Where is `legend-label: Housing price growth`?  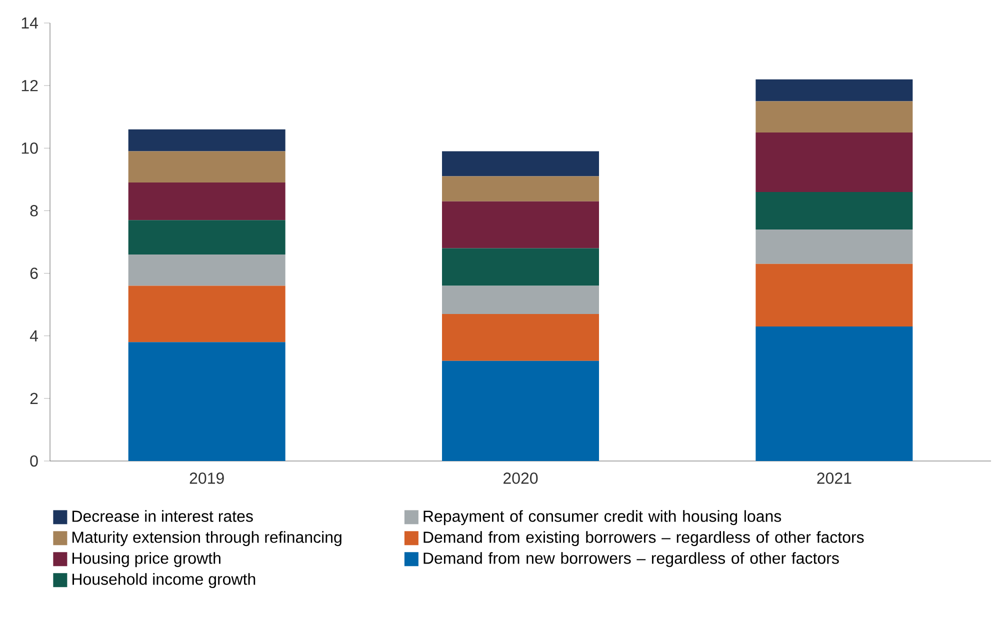 legend-label: Housing price growth is located at coordinates (146, 560).